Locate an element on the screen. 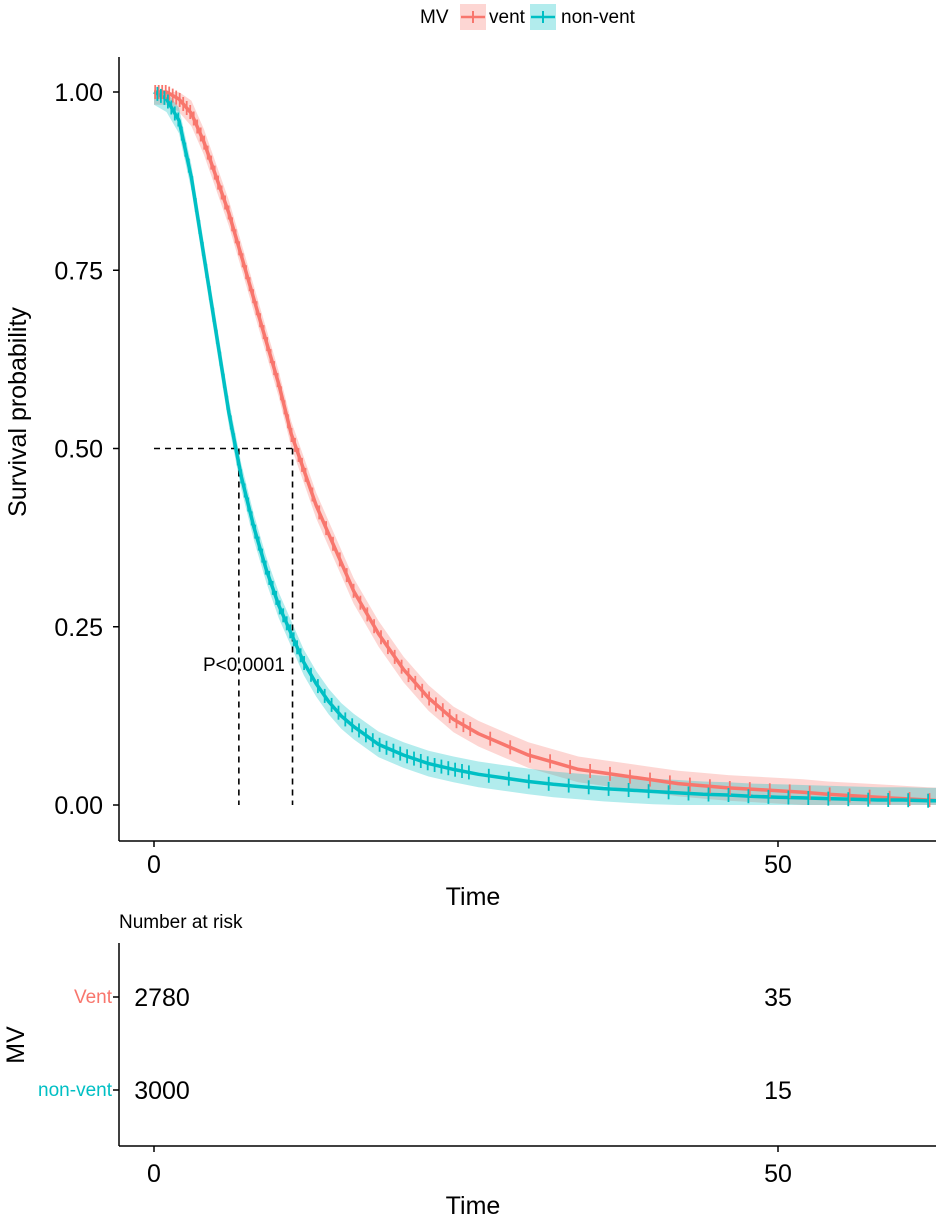 The height and width of the screenshot is (1216, 936). y-tick-label: 0.50 is located at coordinates (78, 450).